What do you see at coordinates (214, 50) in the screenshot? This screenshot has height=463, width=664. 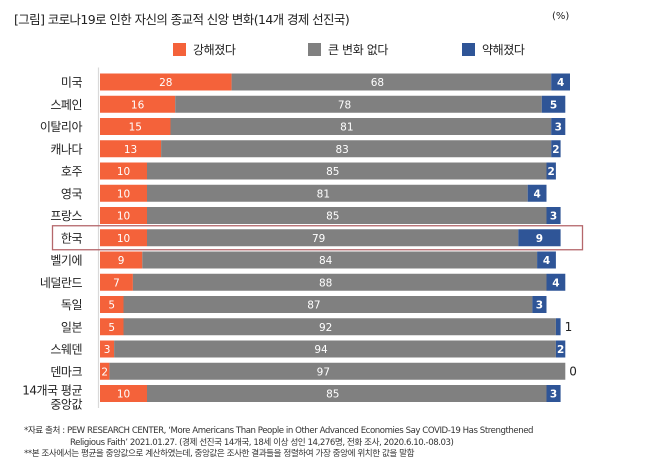 I see `legend-label-strengthened: 강해졌다` at bounding box center [214, 50].